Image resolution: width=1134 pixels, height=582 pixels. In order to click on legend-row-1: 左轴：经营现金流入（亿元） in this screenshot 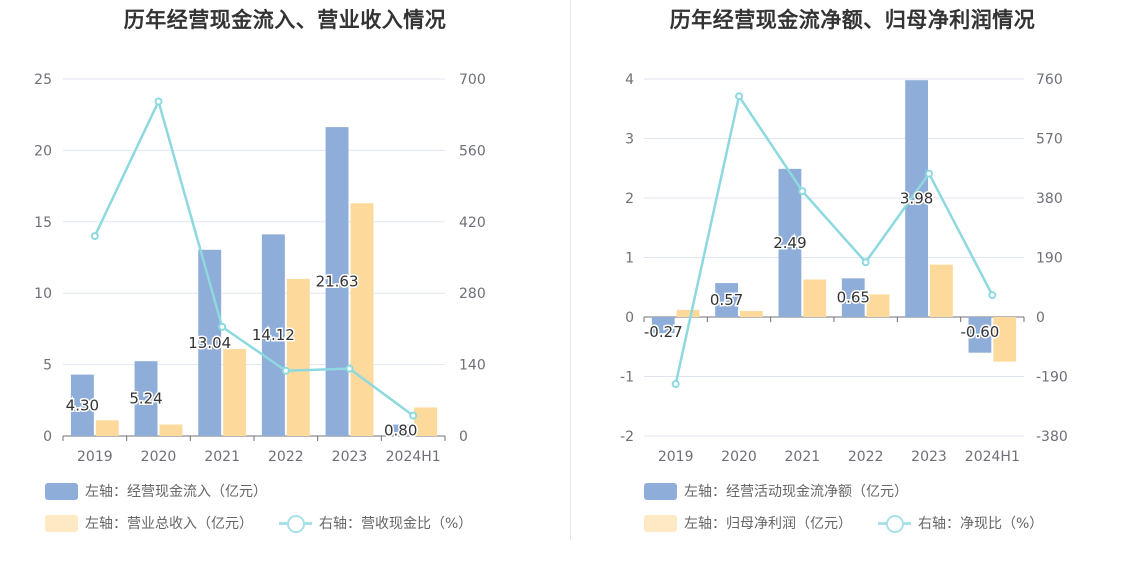, I will do `click(169, 491)`.